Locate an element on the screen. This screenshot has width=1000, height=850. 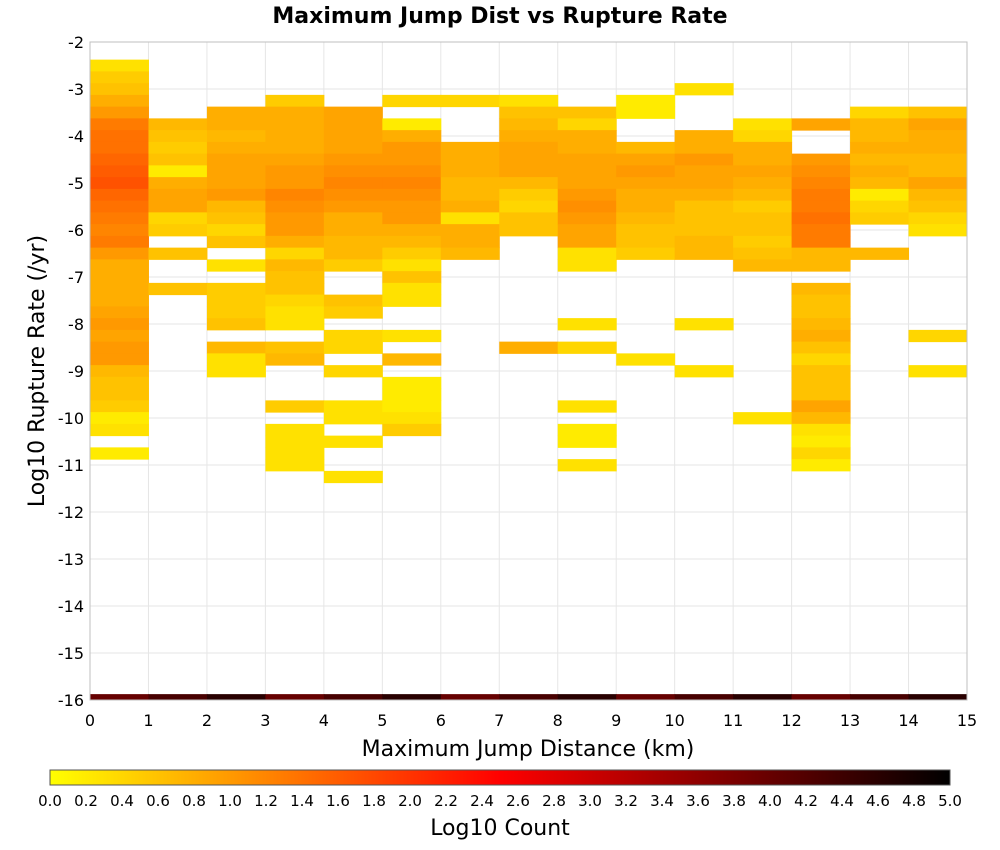
y-tick-label: -8 is located at coordinates (76, 324).